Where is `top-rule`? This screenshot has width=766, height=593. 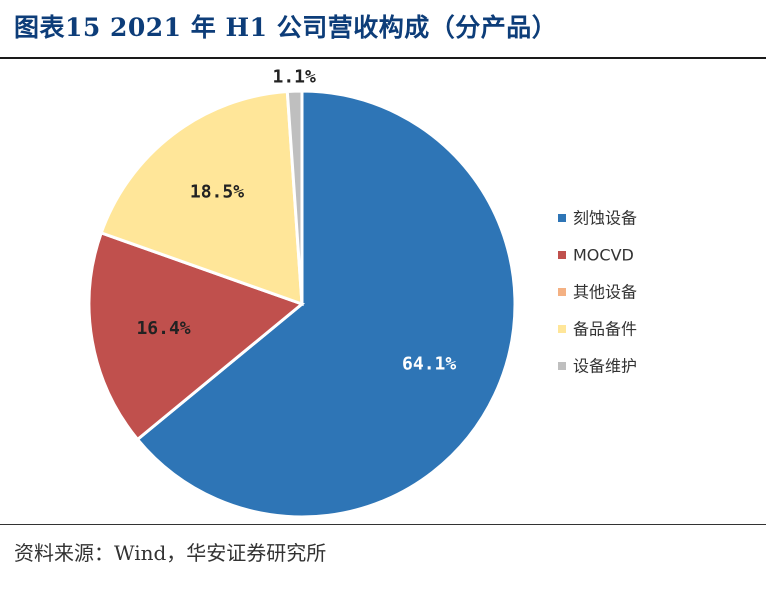
top-rule is located at coordinates (383, 58).